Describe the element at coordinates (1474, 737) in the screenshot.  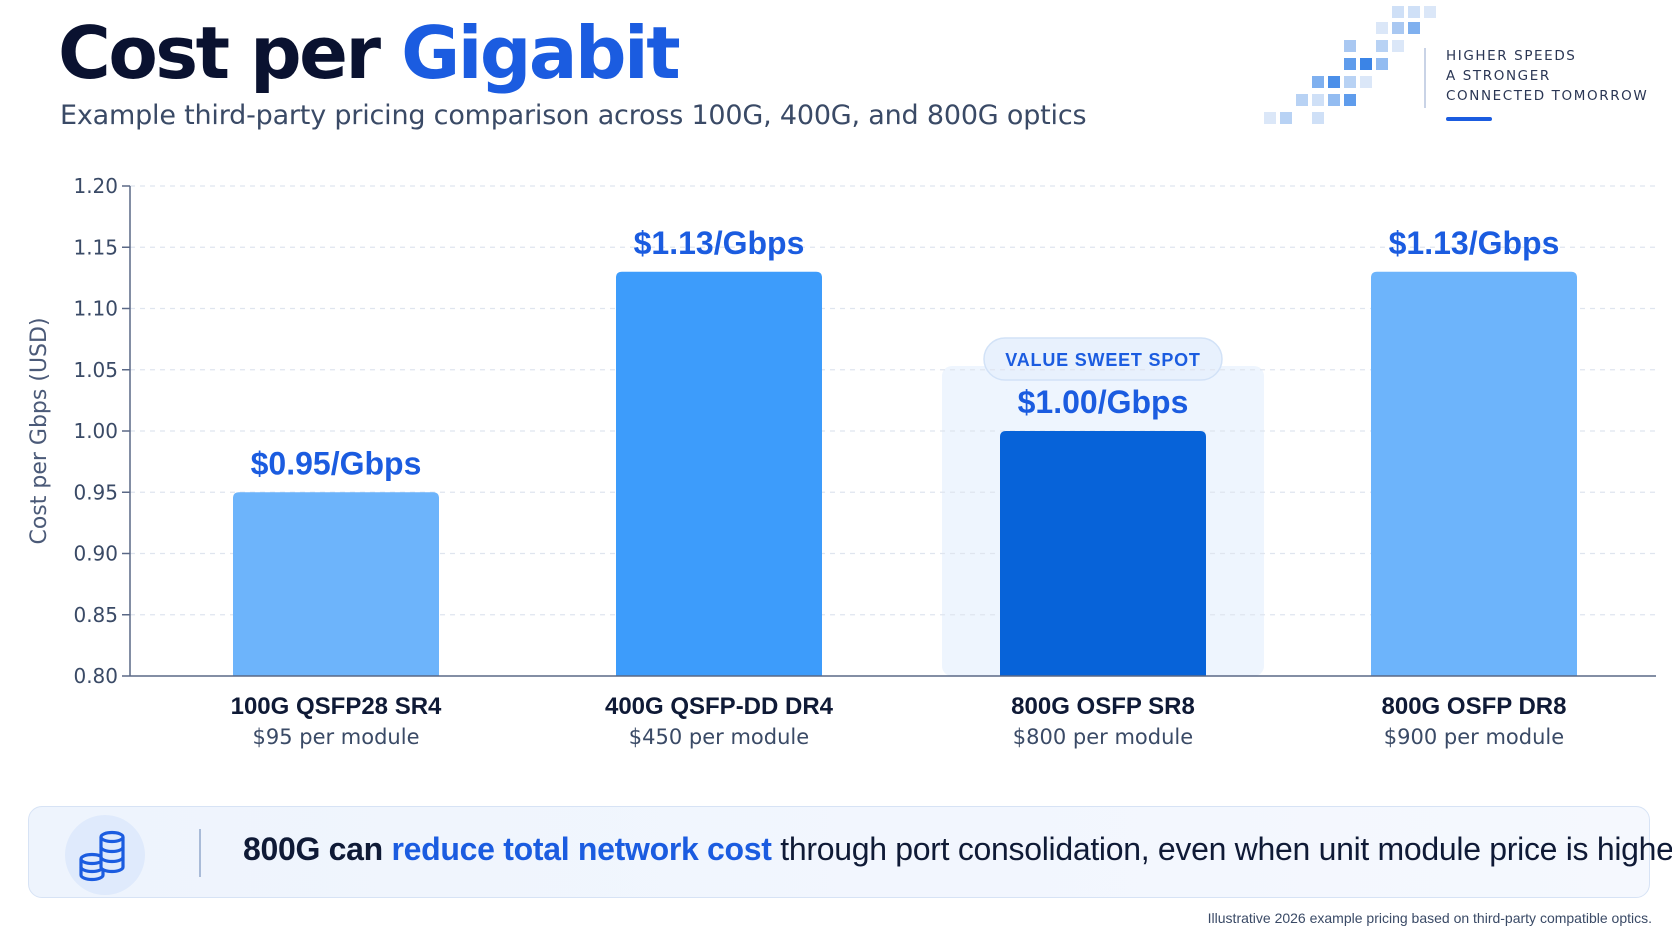
I see `module-price-label: $900 per module` at that location.